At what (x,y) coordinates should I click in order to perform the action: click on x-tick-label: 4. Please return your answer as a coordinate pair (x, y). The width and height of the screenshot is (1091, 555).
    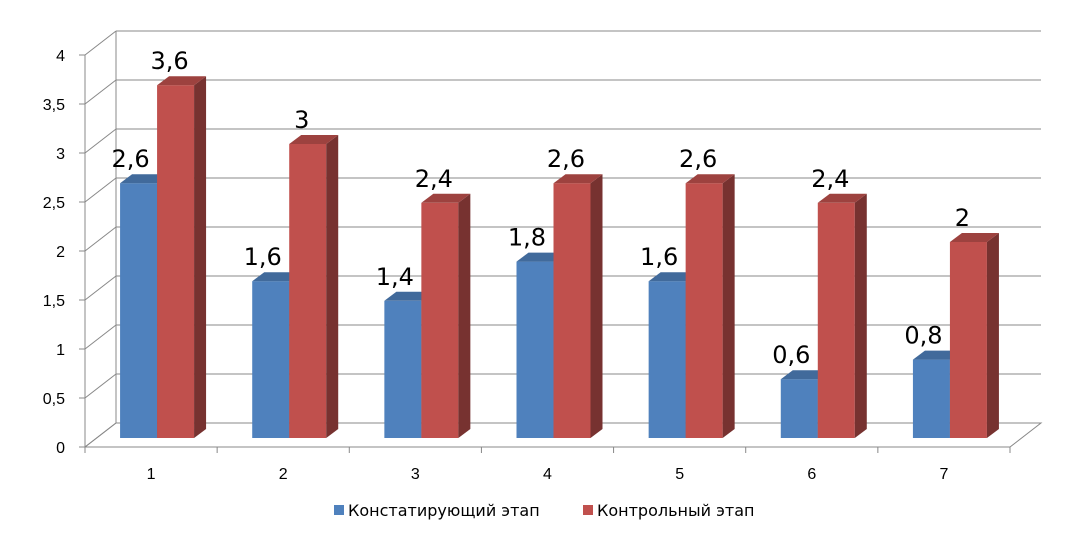
    Looking at the image, I should click on (547, 474).